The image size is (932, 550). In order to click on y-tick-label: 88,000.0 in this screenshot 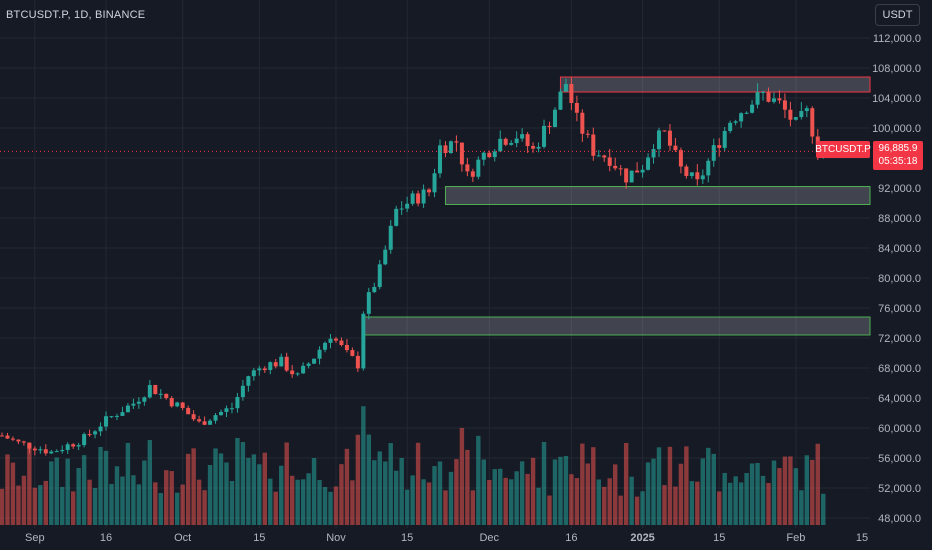, I will do `click(899, 219)`.